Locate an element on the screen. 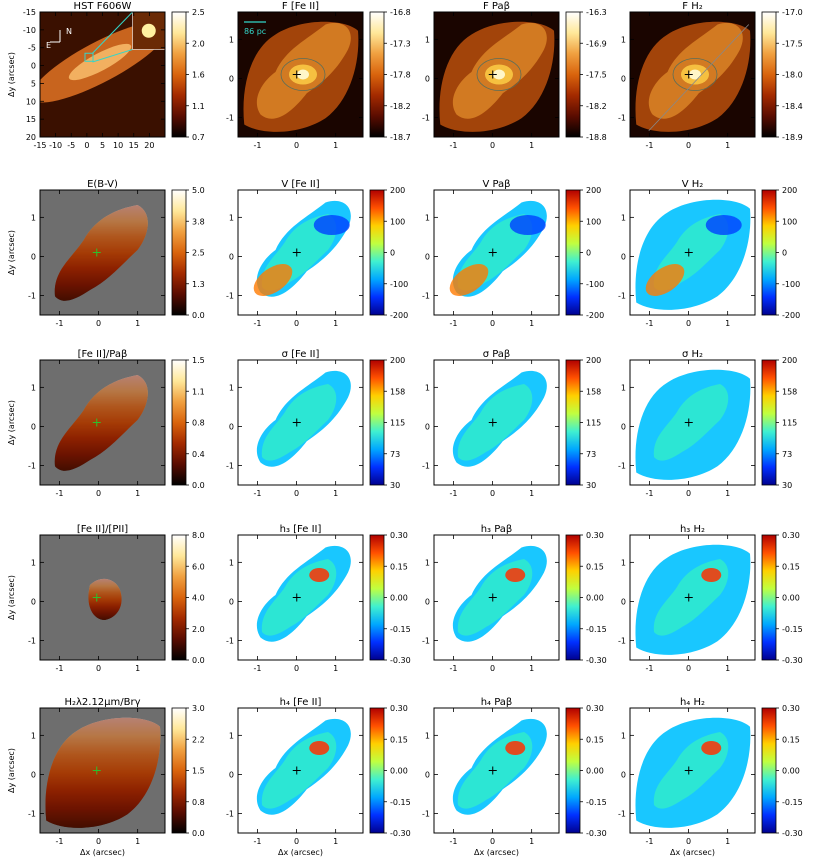 The width and height of the screenshot is (814, 868). panel-3: F H₂ -1 0 1 -1 0 1 -17.0 -17.5 -18.0 -18.4 -18.9 is located at coordinates (710, 75).